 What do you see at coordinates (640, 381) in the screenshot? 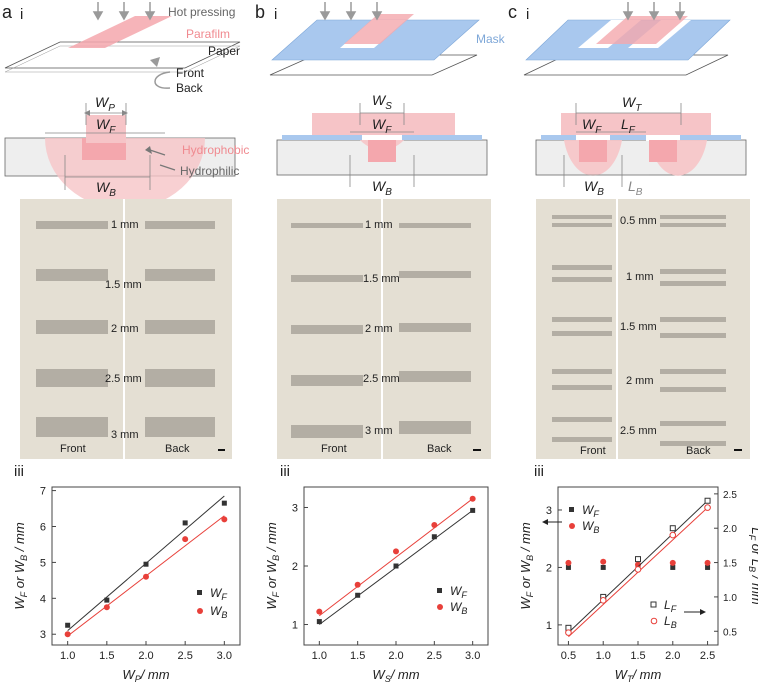
I see `photo-c-row-4: 2 mm` at bounding box center [640, 381].